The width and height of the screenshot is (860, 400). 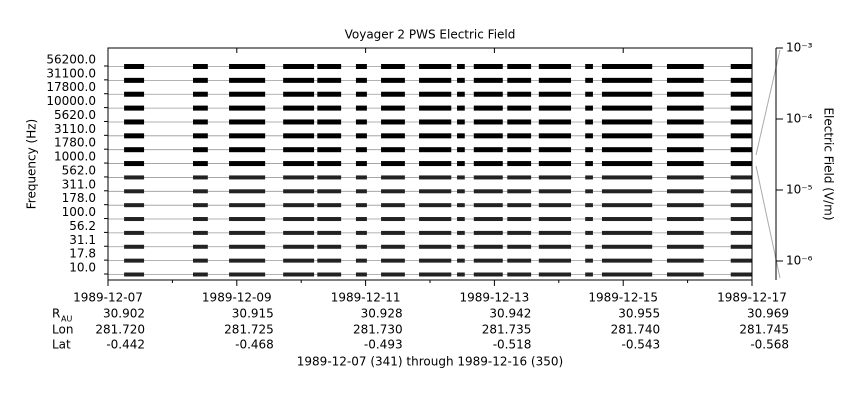 I want to click on ephemeris-label: Lon, so click(x=62, y=330).